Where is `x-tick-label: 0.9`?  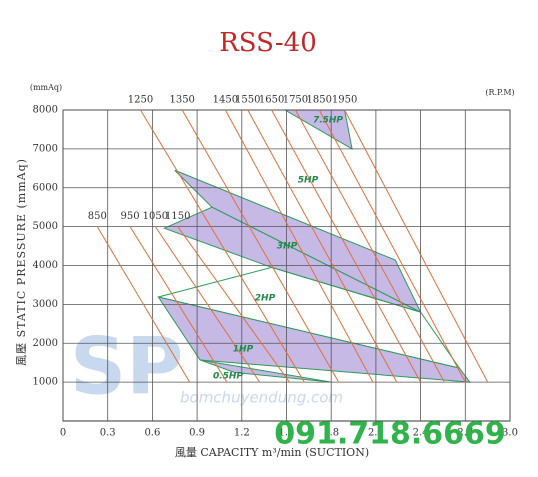 x-tick-label: 0.9 is located at coordinates (197, 433).